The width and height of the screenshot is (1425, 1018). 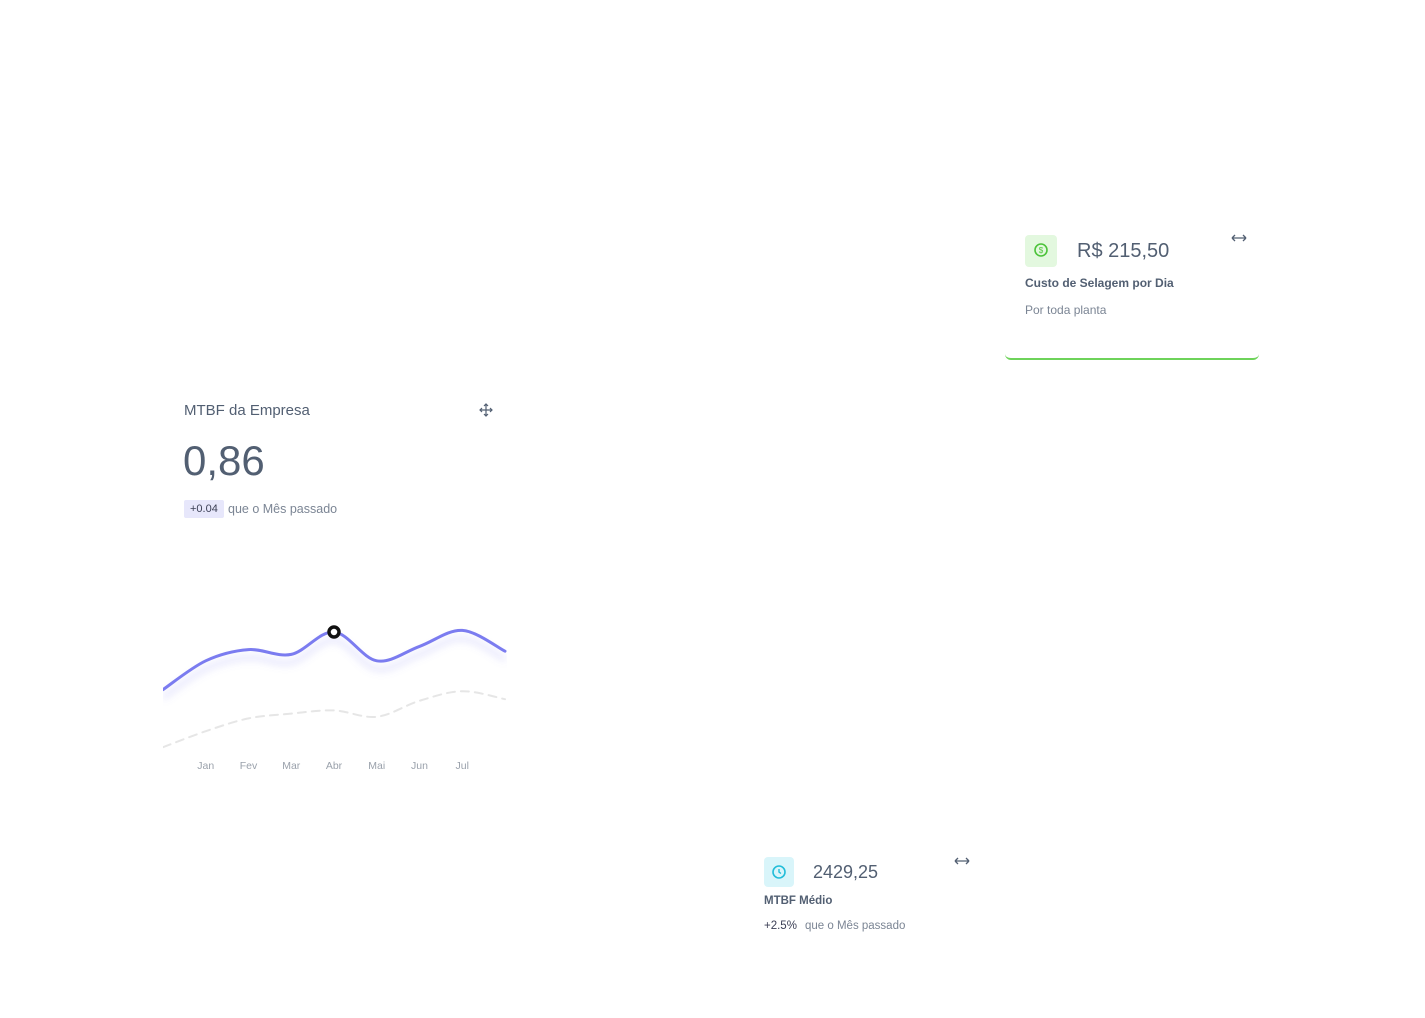 I want to click on mtbf-badge: +0.04, so click(x=204, y=509).